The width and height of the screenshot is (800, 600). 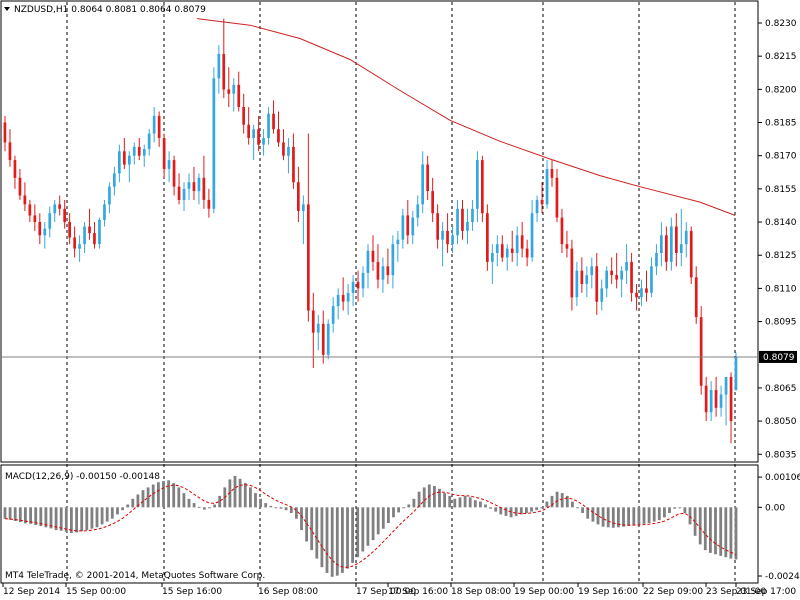 I want to click on price-tick-label: 0.8110, so click(x=781, y=289).